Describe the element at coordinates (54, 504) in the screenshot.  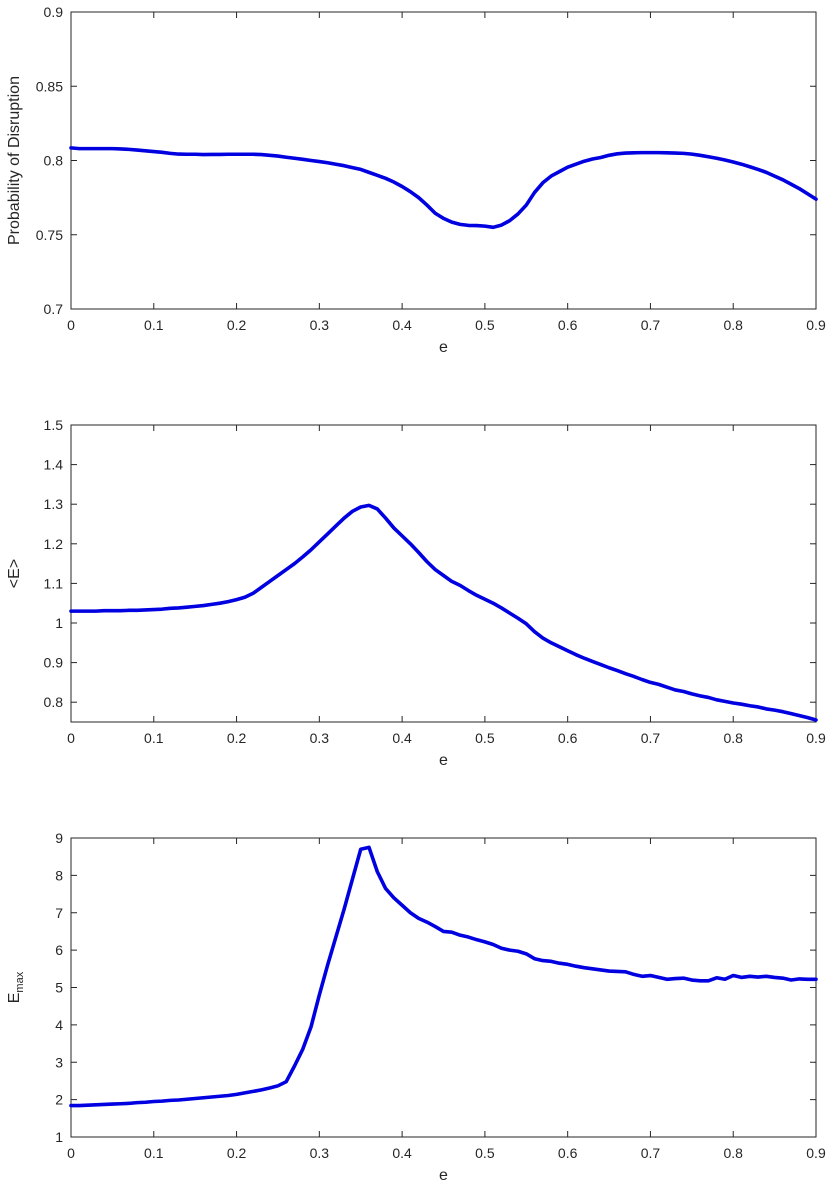
I see `y-tick-label: 1.3` at that location.